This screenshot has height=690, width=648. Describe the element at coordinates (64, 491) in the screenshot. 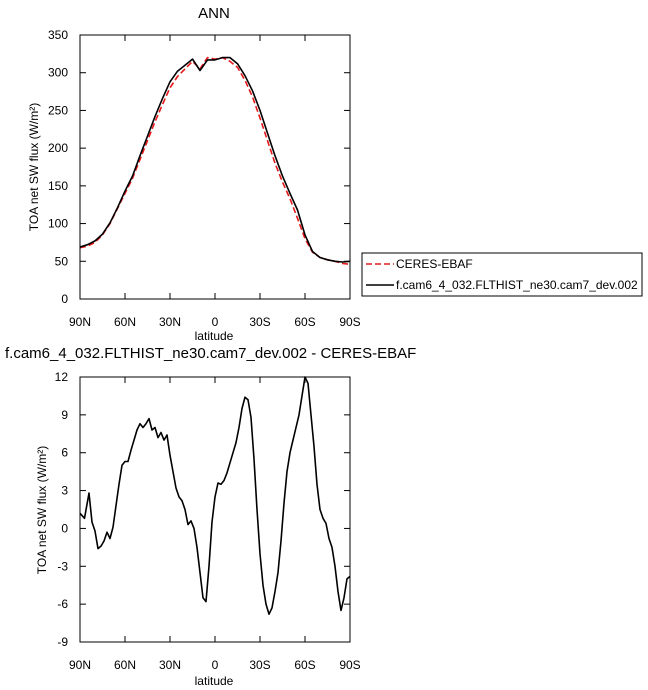

I see `bottom-y-tick-label: 3` at that location.